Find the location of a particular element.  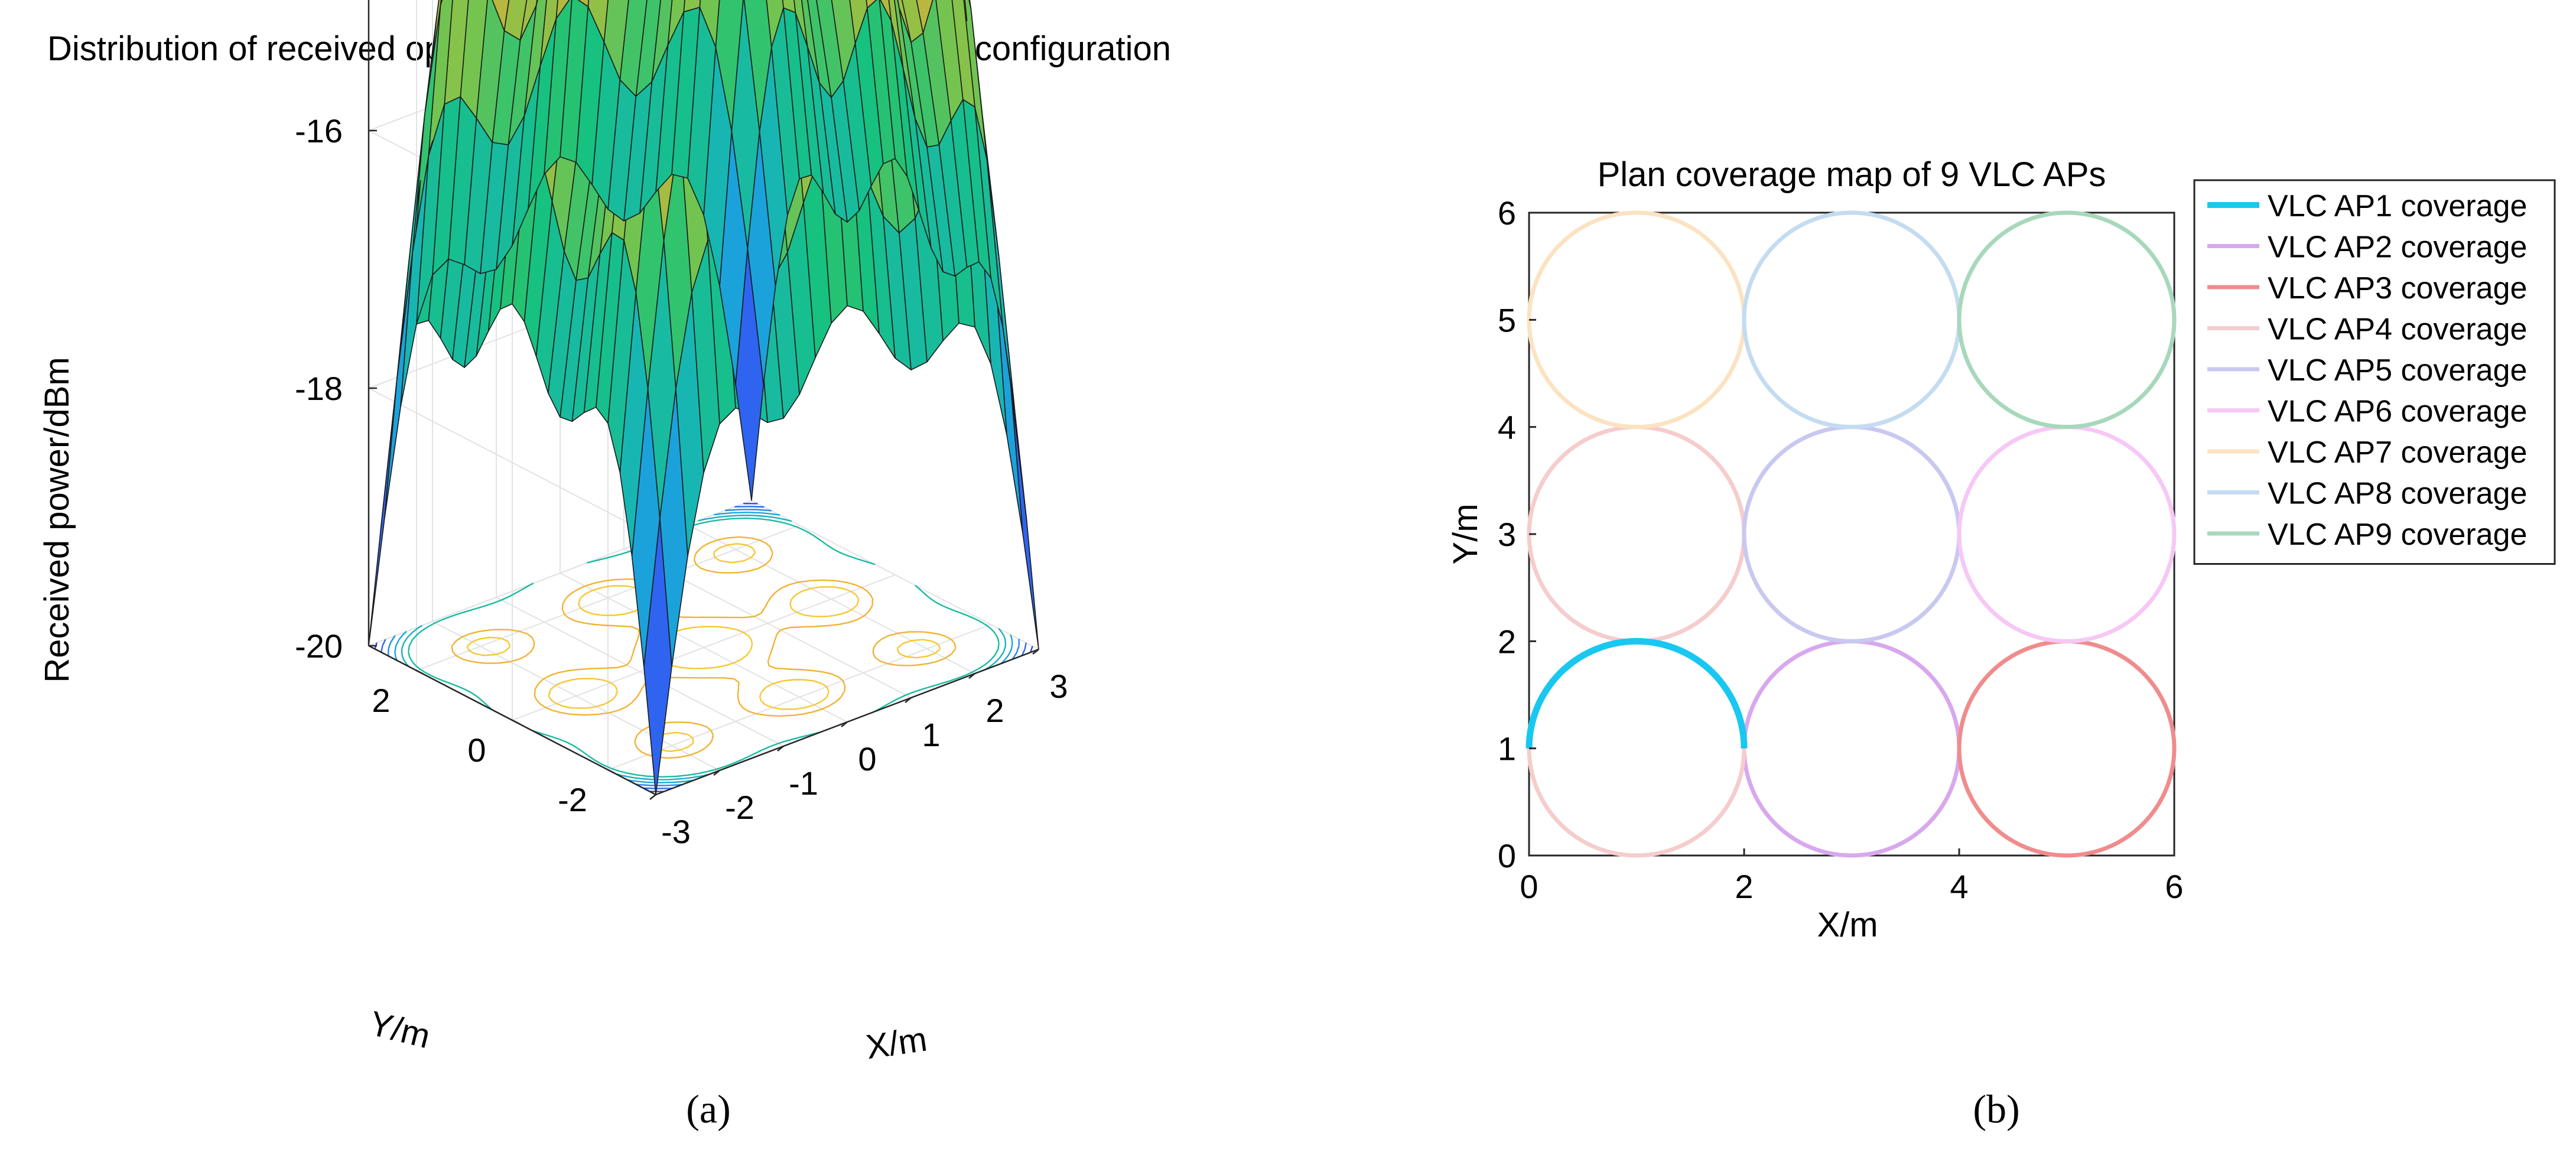

coverage-x-tick-label: 6 is located at coordinates (2174, 886).